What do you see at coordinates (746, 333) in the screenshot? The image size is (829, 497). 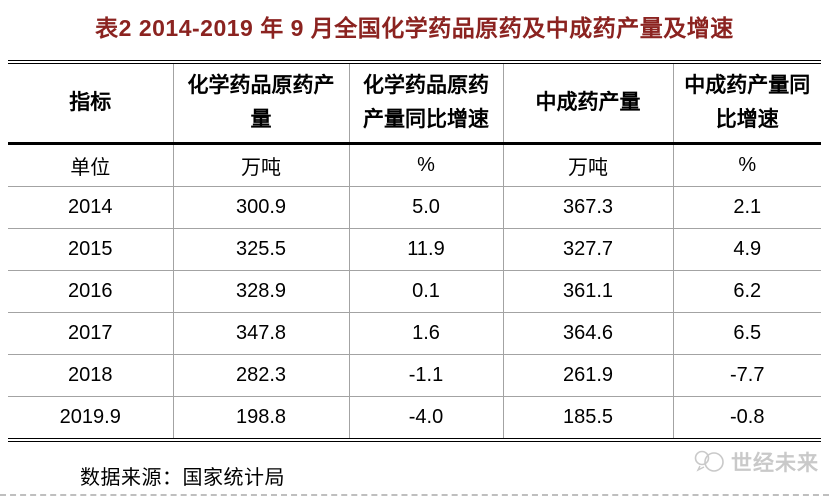 I see `data-cell: 6.5` at bounding box center [746, 333].